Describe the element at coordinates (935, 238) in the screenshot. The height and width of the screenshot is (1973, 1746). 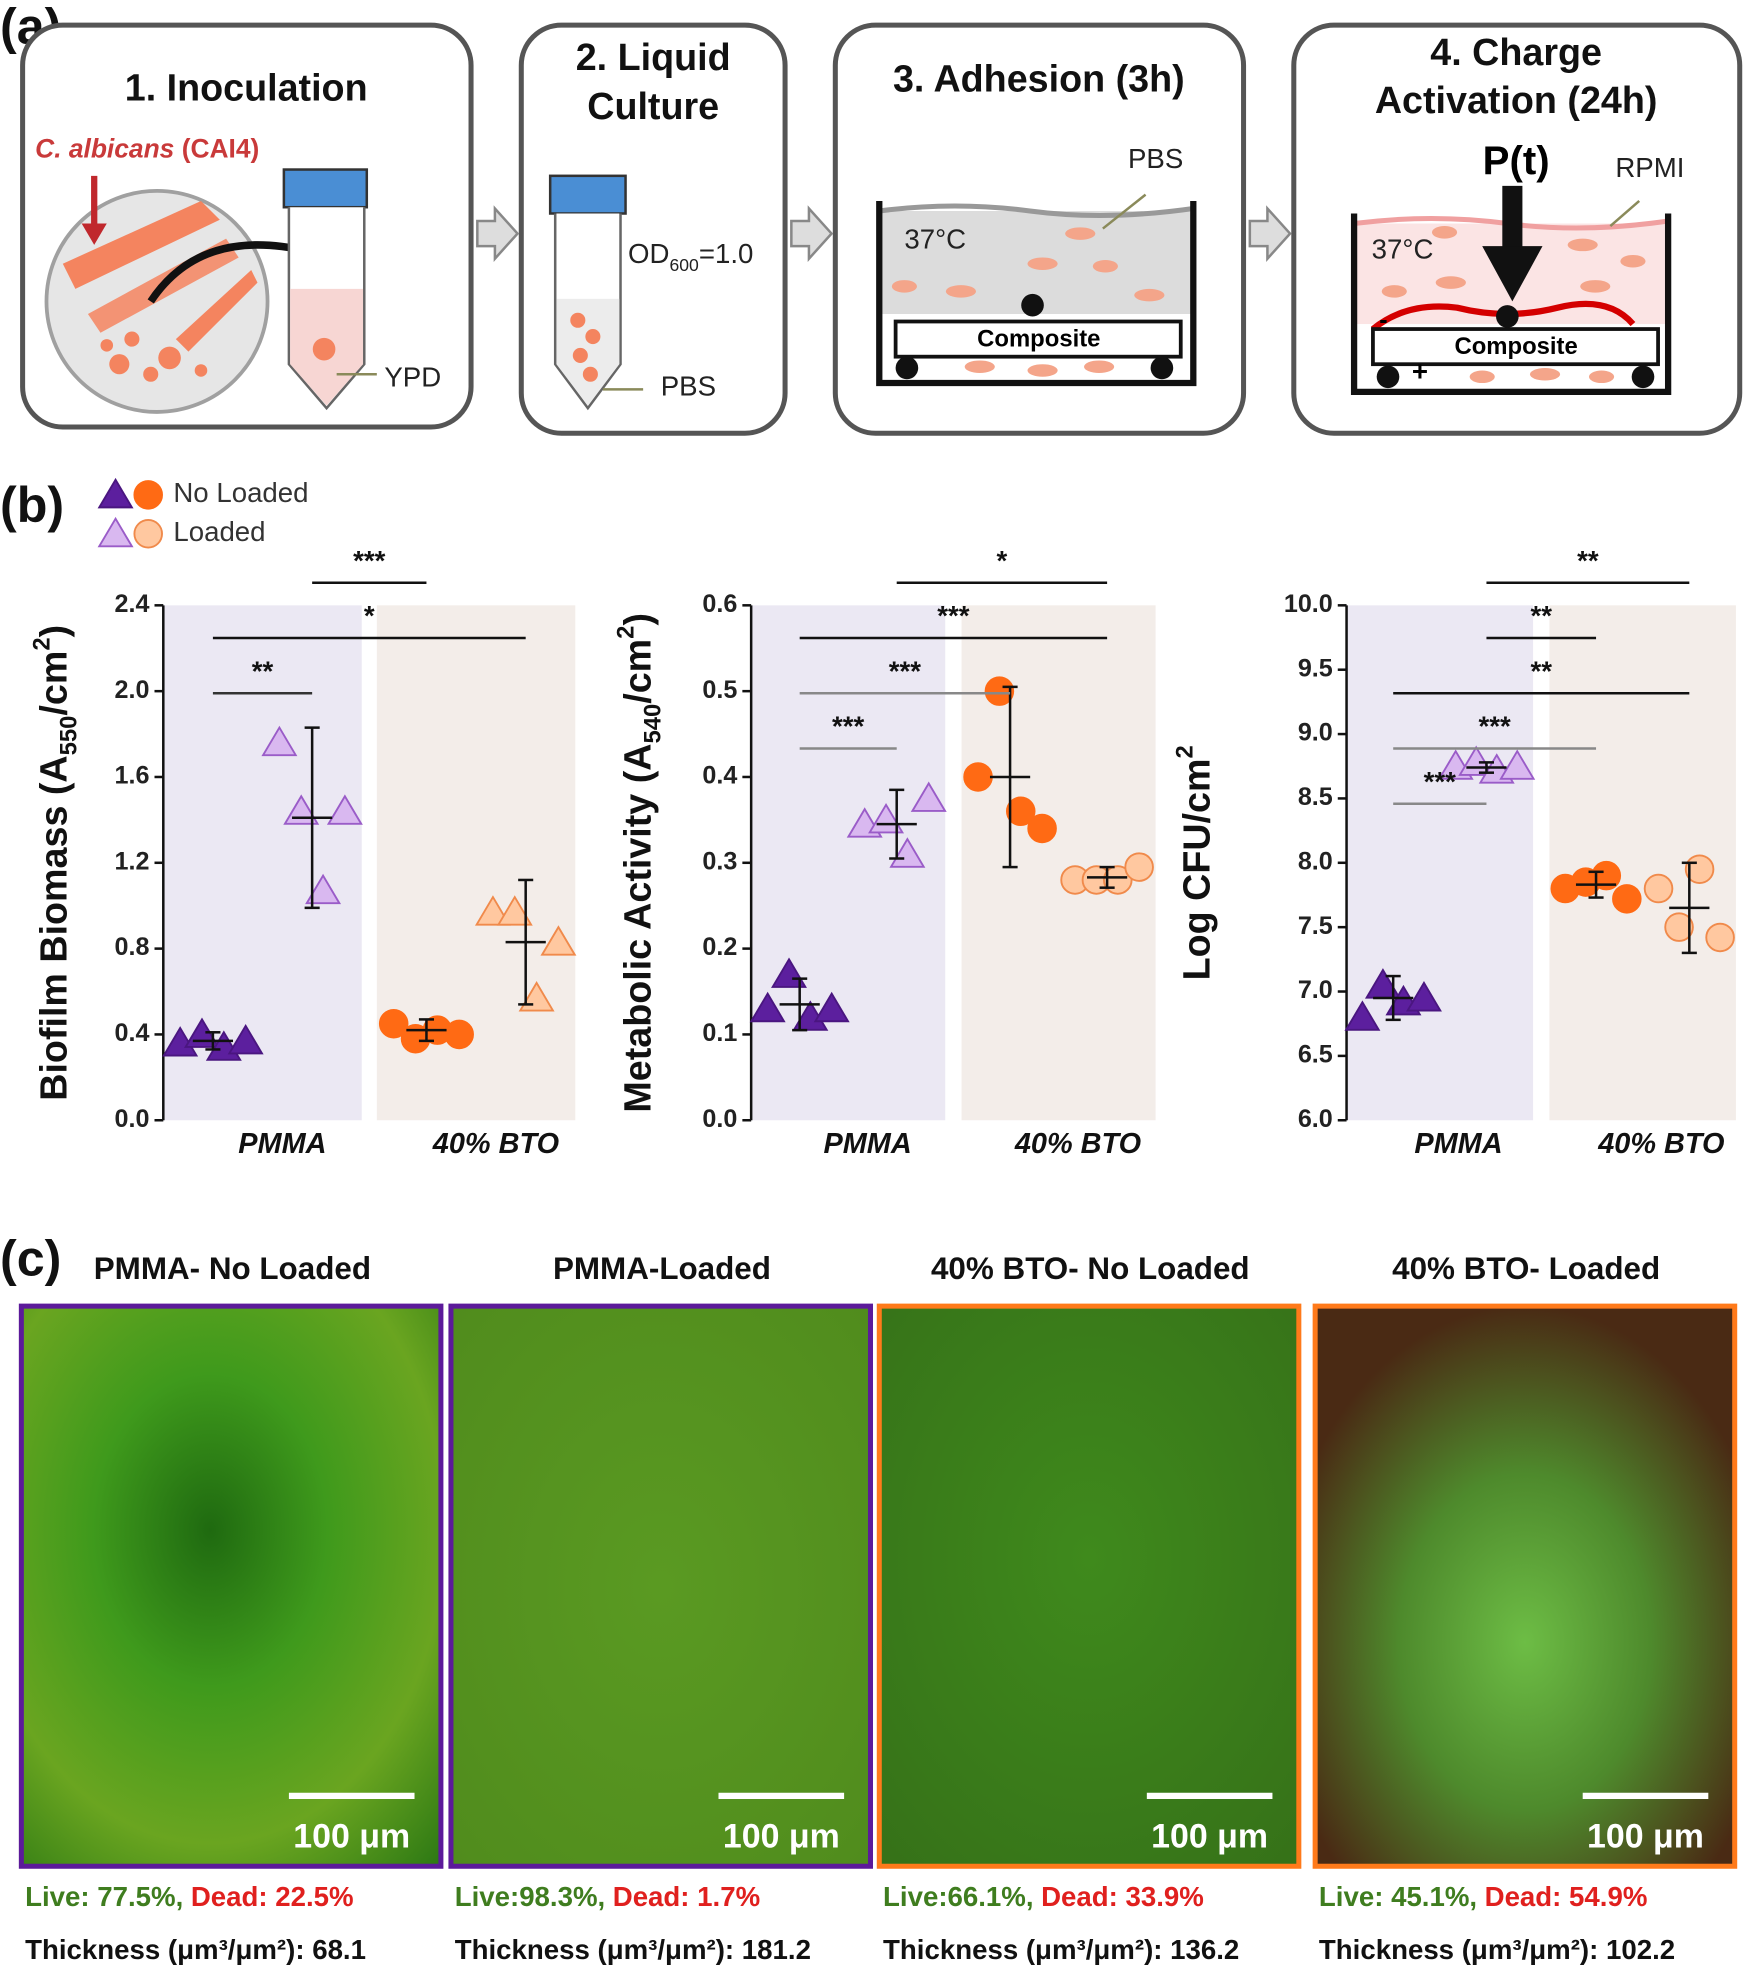
I see `temperature-label: 37°C` at that location.